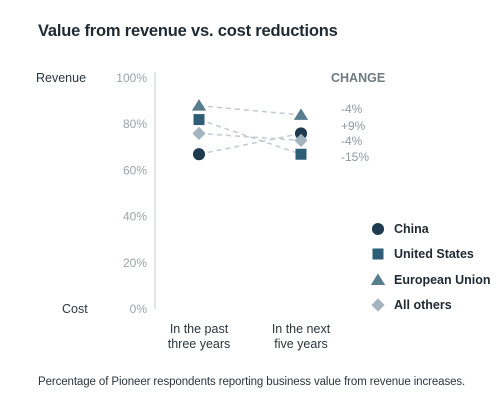  What do you see at coordinates (353, 126) in the screenshot?
I see `change-label: +9%` at bounding box center [353, 126].